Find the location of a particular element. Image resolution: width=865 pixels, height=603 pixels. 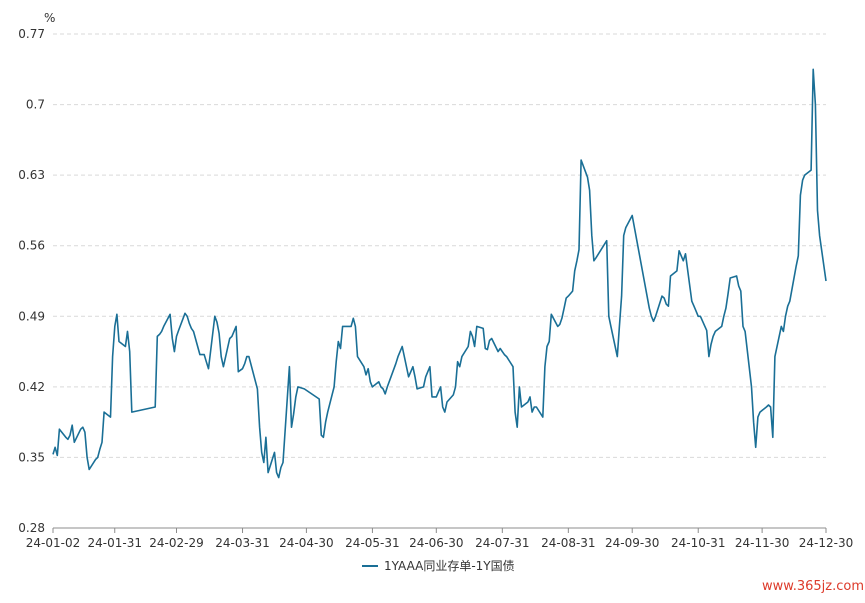

y-tick-label: 0.7 is located at coordinates (35, 105).